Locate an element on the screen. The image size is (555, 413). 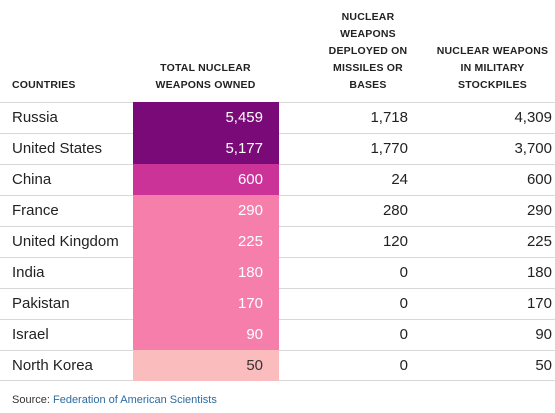
cell-country: Pakistan is located at coordinates (41, 303).